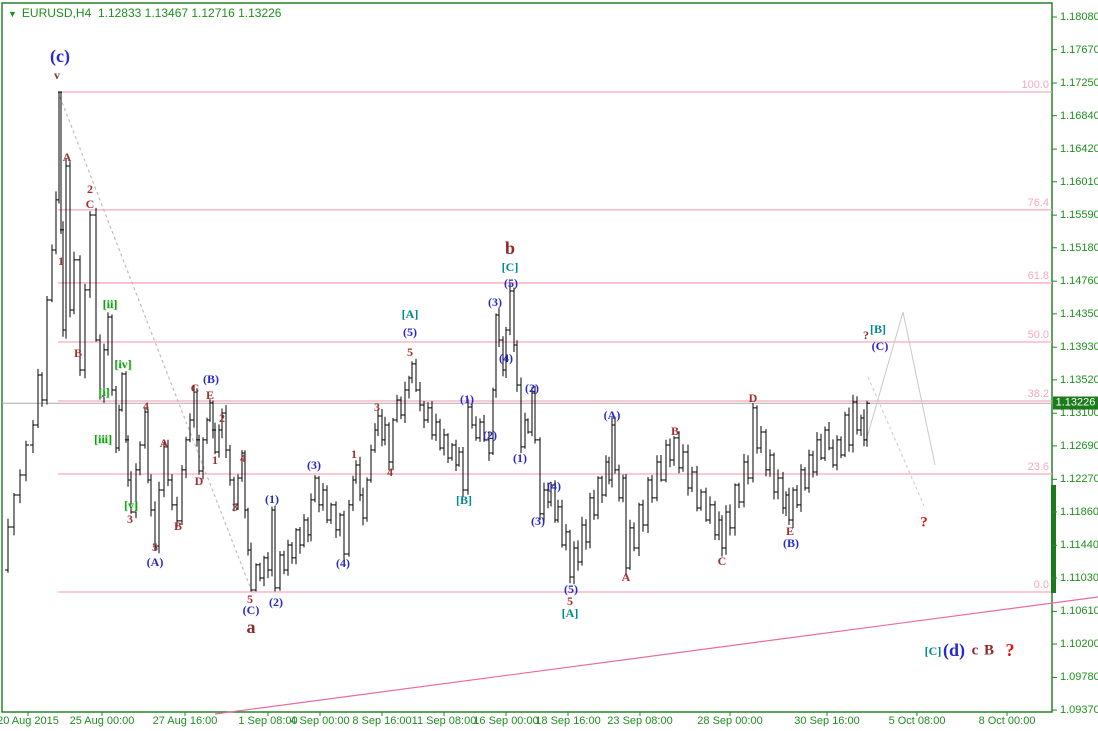 The image size is (1098, 731). I want to click on fib-label-38.2: 38.2, so click(1038, 394).